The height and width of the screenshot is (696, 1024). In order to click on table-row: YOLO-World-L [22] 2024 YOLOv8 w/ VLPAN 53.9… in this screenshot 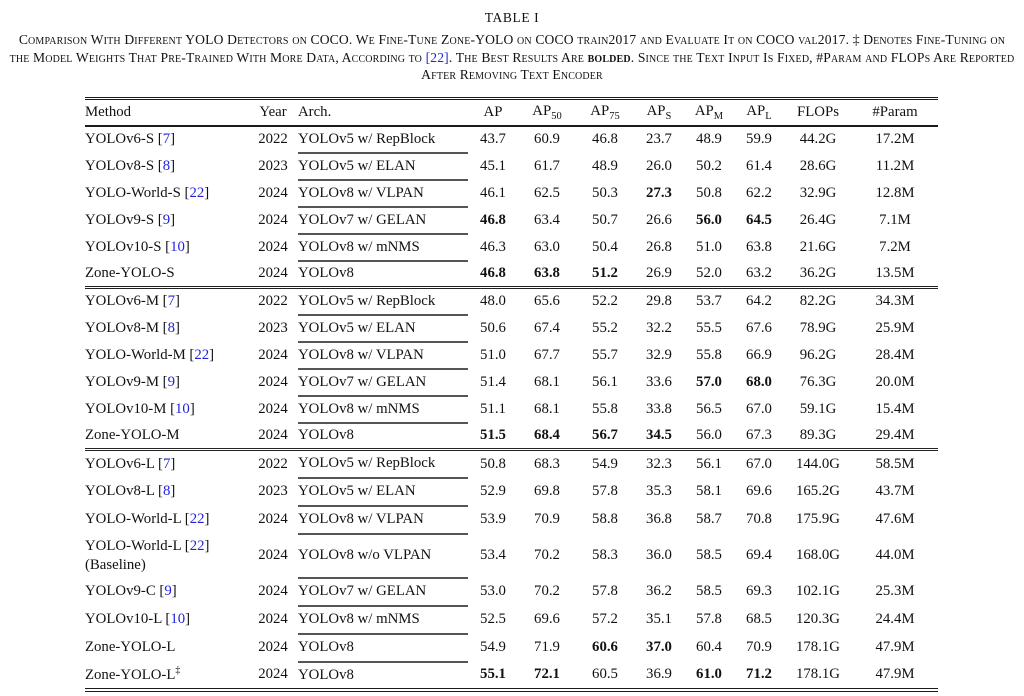, I will do `click(511, 520)`.